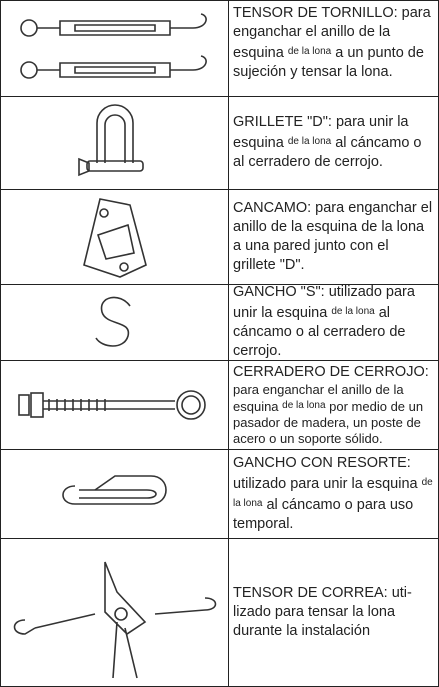 This screenshot has height=687, width=439. What do you see at coordinates (115, 493) in the screenshot?
I see `spring-hook-image` at bounding box center [115, 493].